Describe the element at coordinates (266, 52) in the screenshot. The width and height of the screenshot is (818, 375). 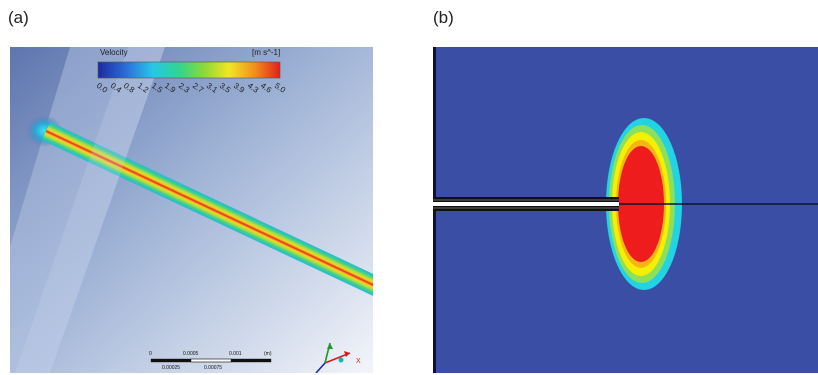
I see `colorbar-unit: [m s^-1]` at that location.